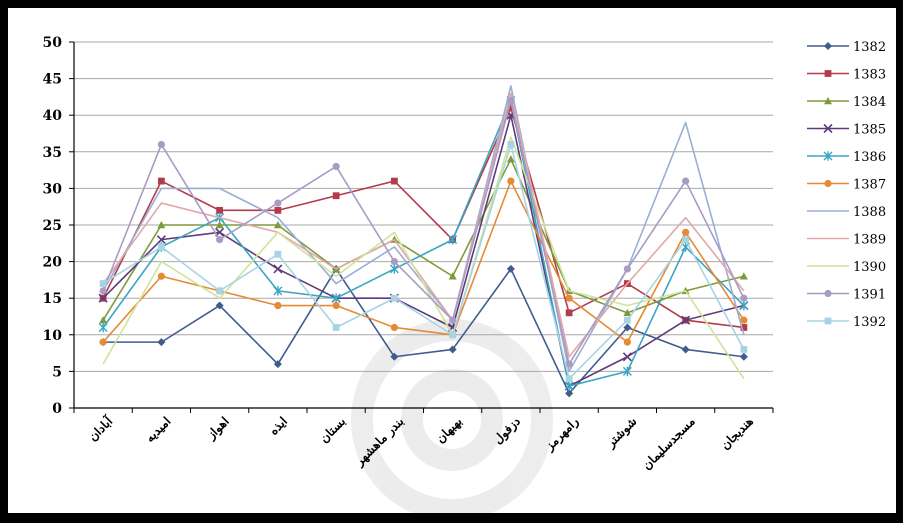  I want to click on legend-label: 1388, so click(869, 212).